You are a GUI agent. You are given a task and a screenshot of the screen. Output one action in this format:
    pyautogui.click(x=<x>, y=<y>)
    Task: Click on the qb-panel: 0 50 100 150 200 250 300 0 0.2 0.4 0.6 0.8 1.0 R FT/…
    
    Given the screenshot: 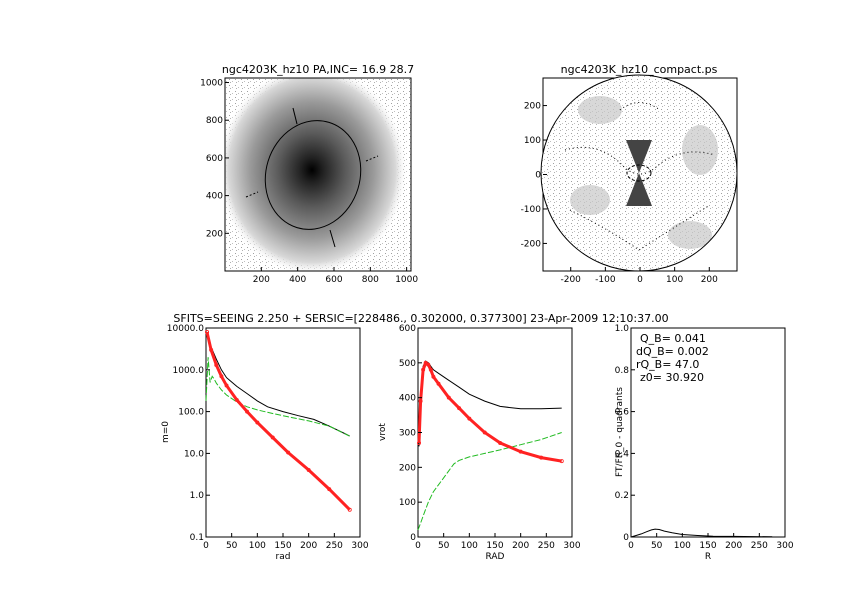 What is the action you would take?
    pyautogui.click(x=704, y=443)
    